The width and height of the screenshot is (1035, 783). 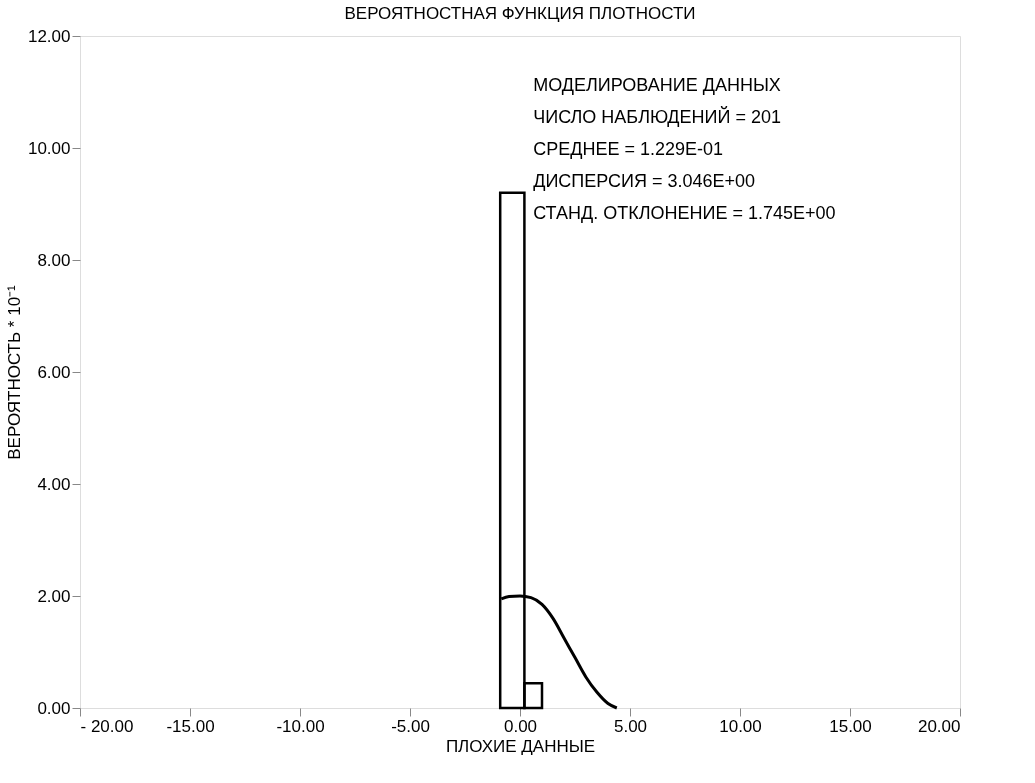 What do you see at coordinates (54, 596) in the screenshot?
I see `y-tick-label: 2.00` at bounding box center [54, 596].